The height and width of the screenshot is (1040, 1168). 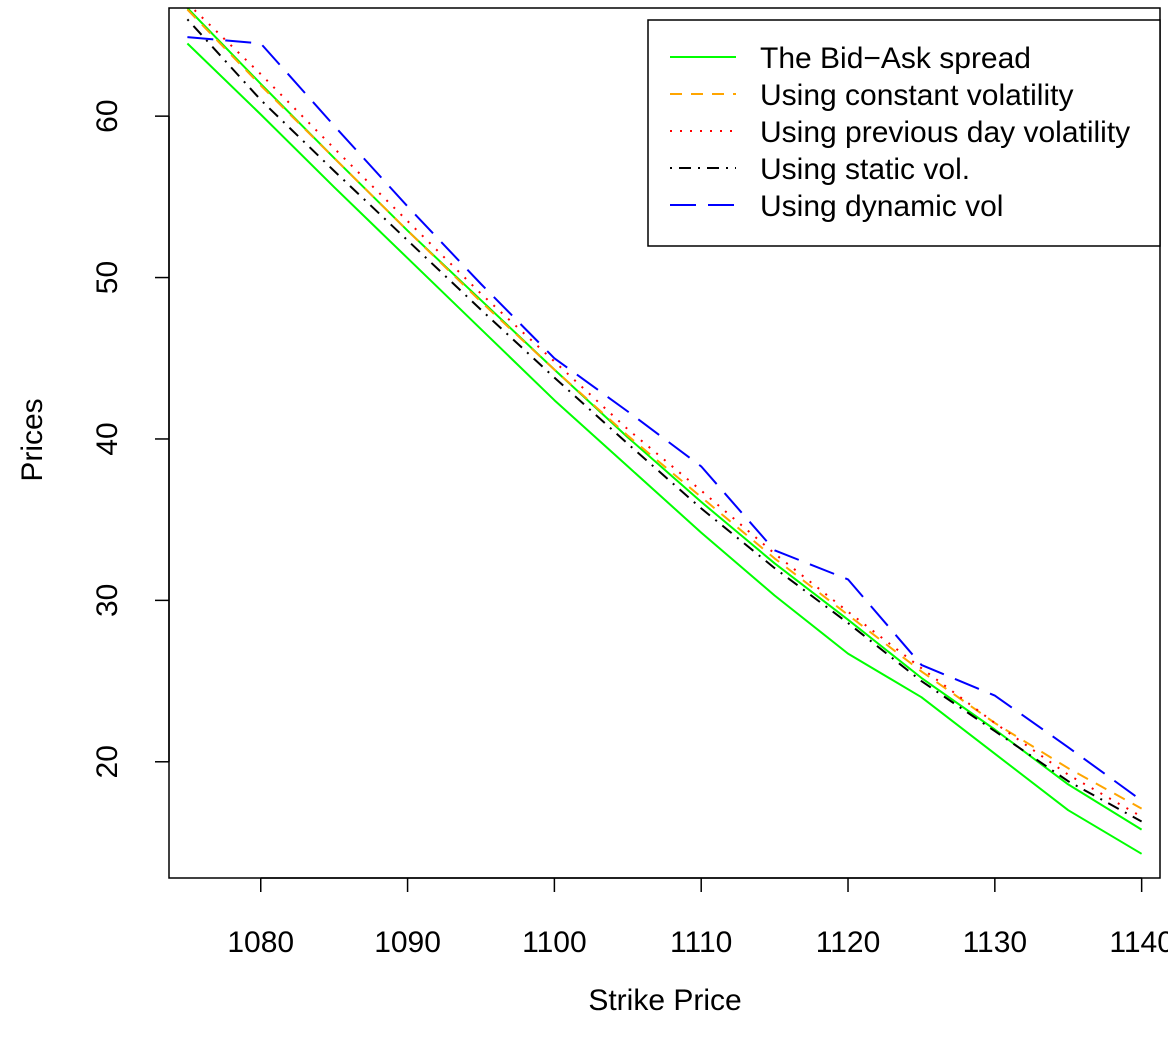 What do you see at coordinates (945, 132) in the screenshot?
I see `legend-label-prev: Using previous day volatility` at bounding box center [945, 132].